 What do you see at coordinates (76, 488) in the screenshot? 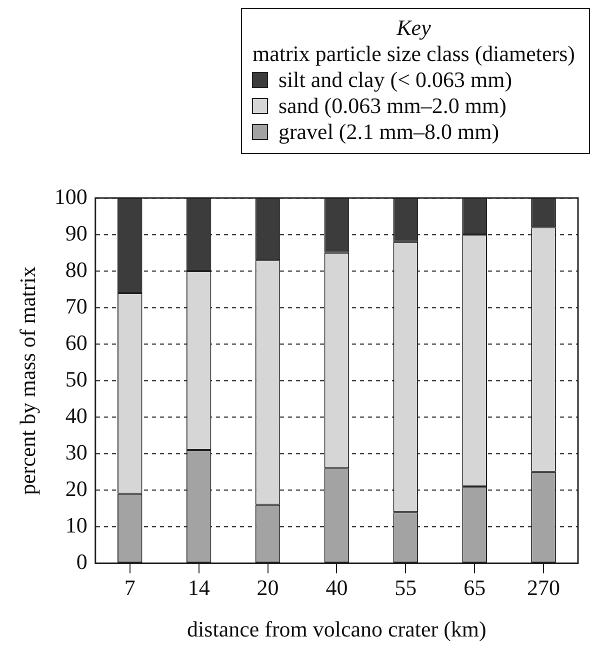
I see `y-tick-label: 20` at bounding box center [76, 488].